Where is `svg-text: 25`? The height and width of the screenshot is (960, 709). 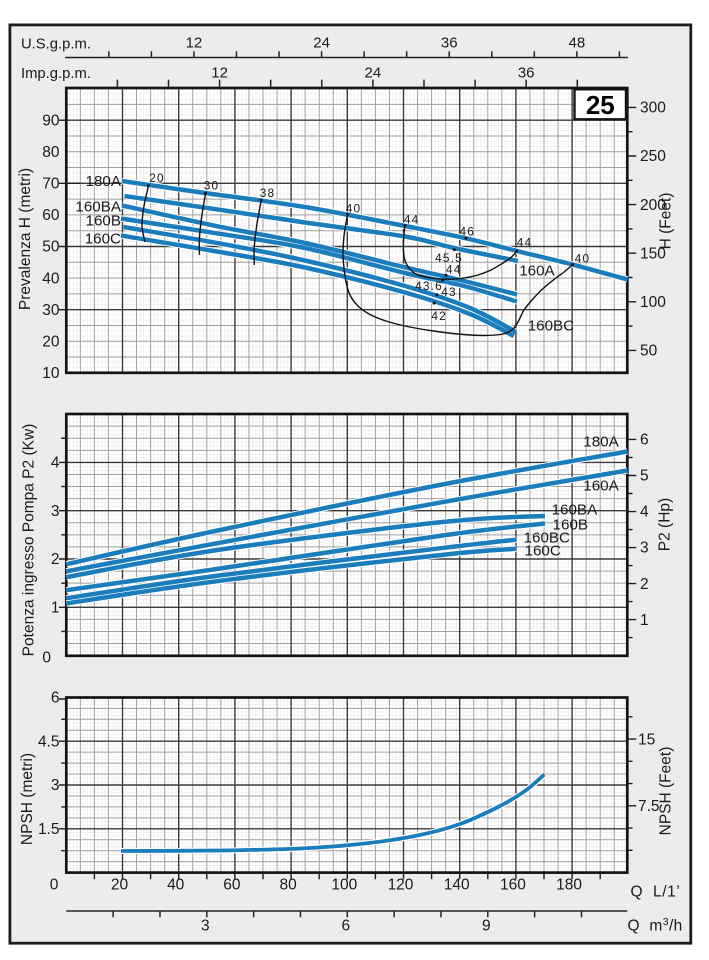 svg-text: 25 is located at coordinates (600, 105).